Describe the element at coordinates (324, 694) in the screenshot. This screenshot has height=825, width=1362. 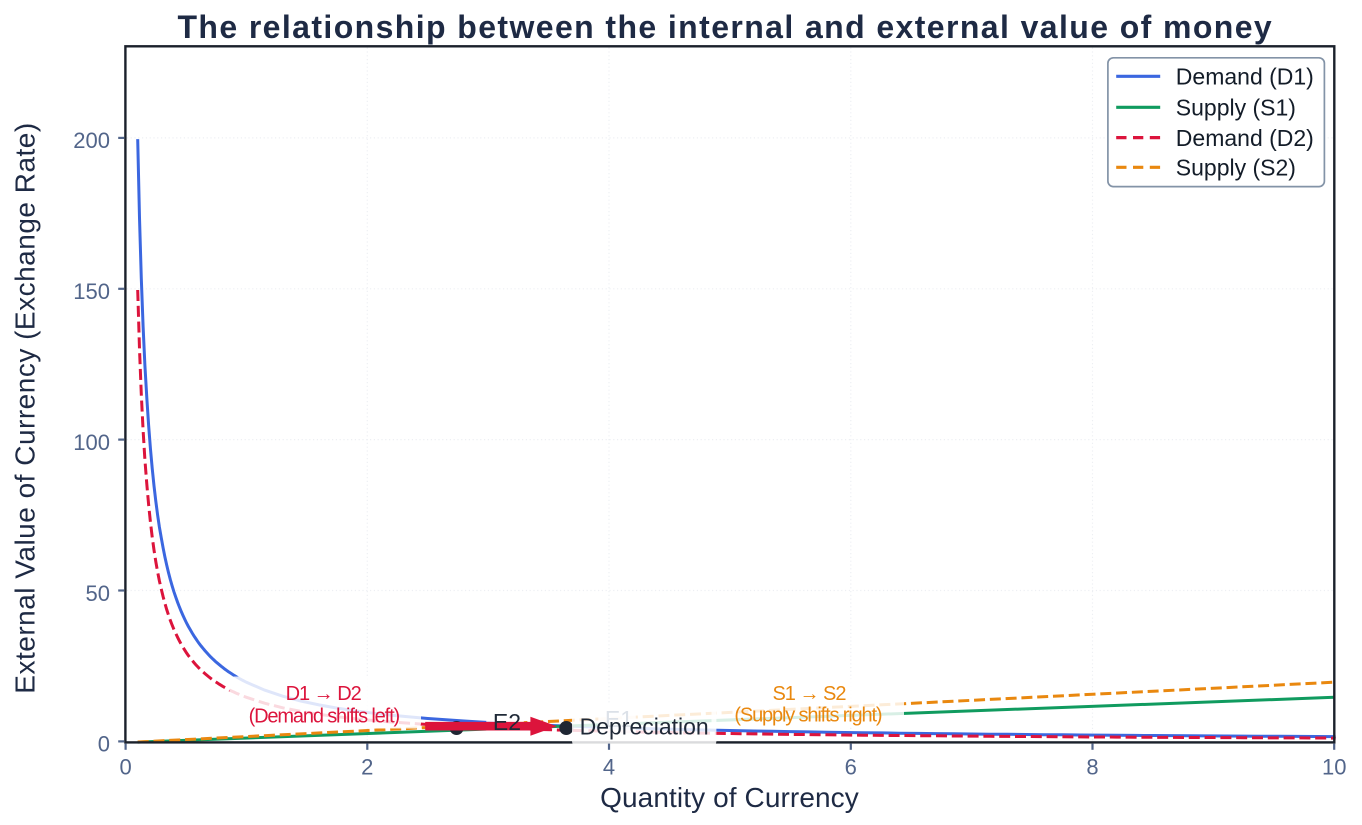
I see `svg-text: D1 → D2` at that location.